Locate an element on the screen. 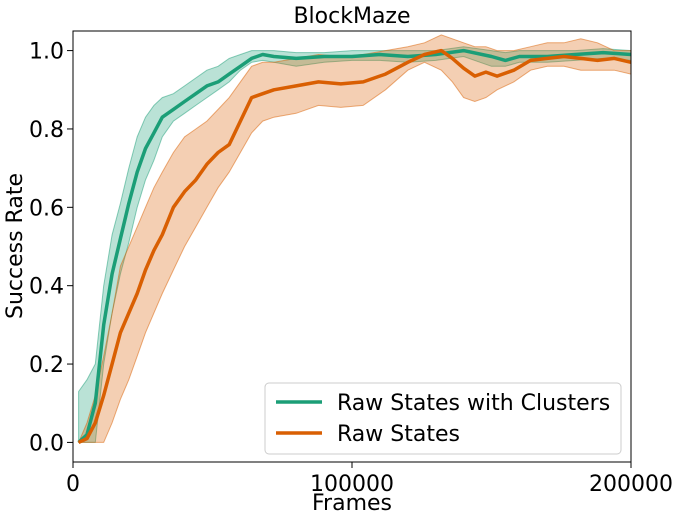 Image resolution: width=680 pixels, height=522 pixels. legend-box is located at coordinates (443, 418).